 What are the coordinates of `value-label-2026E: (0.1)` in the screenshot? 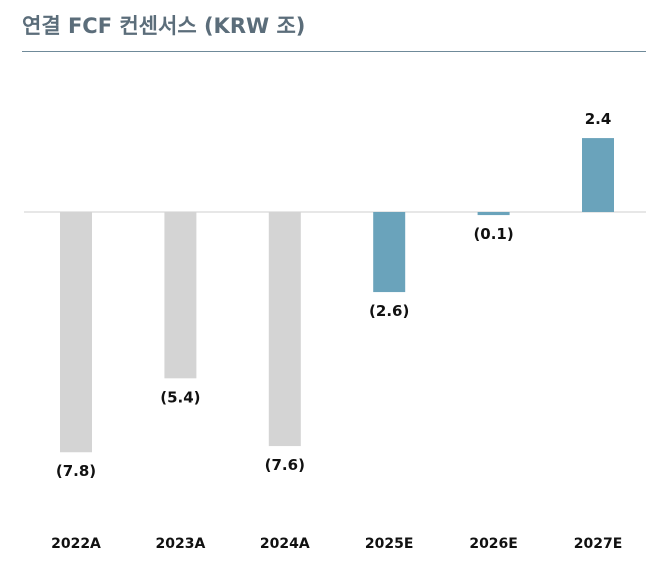 It's located at (493, 234).